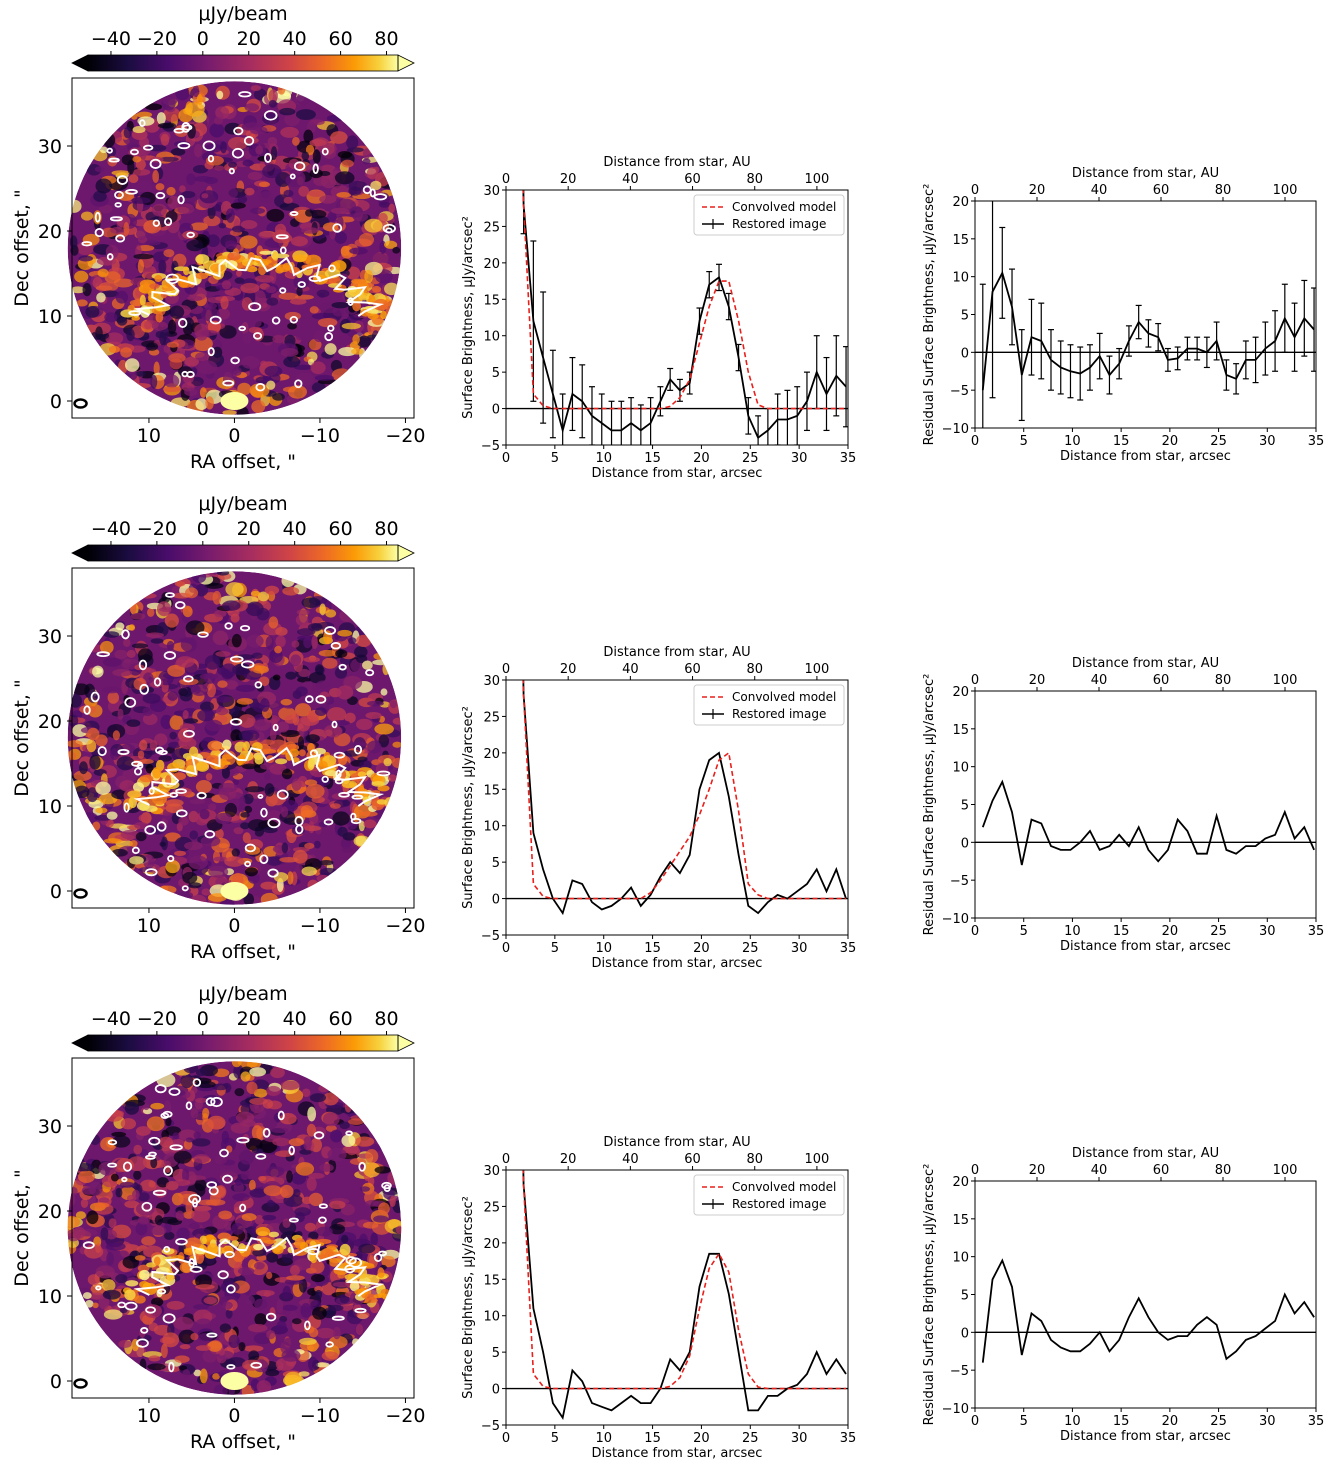 The height and width of the screenshot is (1470, 1336). What do you see at coordinates (157, 529) in the screenshot?
I see `colorbar-tick-label: −20` at bounding box center [157, 529].